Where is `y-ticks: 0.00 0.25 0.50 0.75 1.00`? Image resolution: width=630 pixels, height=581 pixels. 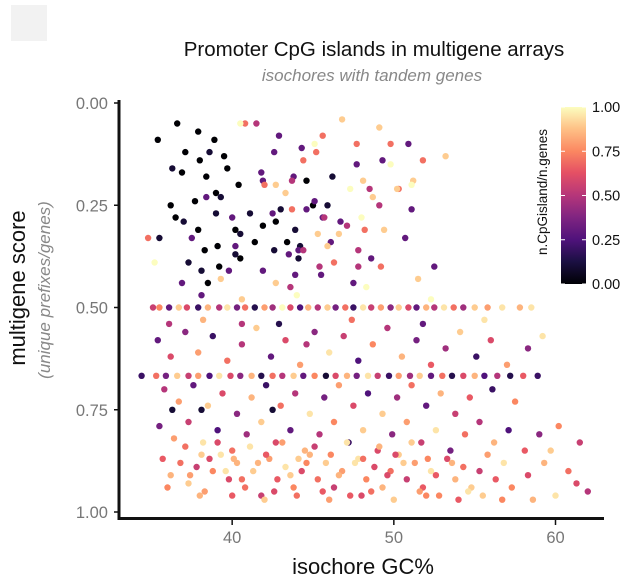 y-ticks: 0.00 0.25 0.50 0.75 1.00 is located at coordinates (97, 308).